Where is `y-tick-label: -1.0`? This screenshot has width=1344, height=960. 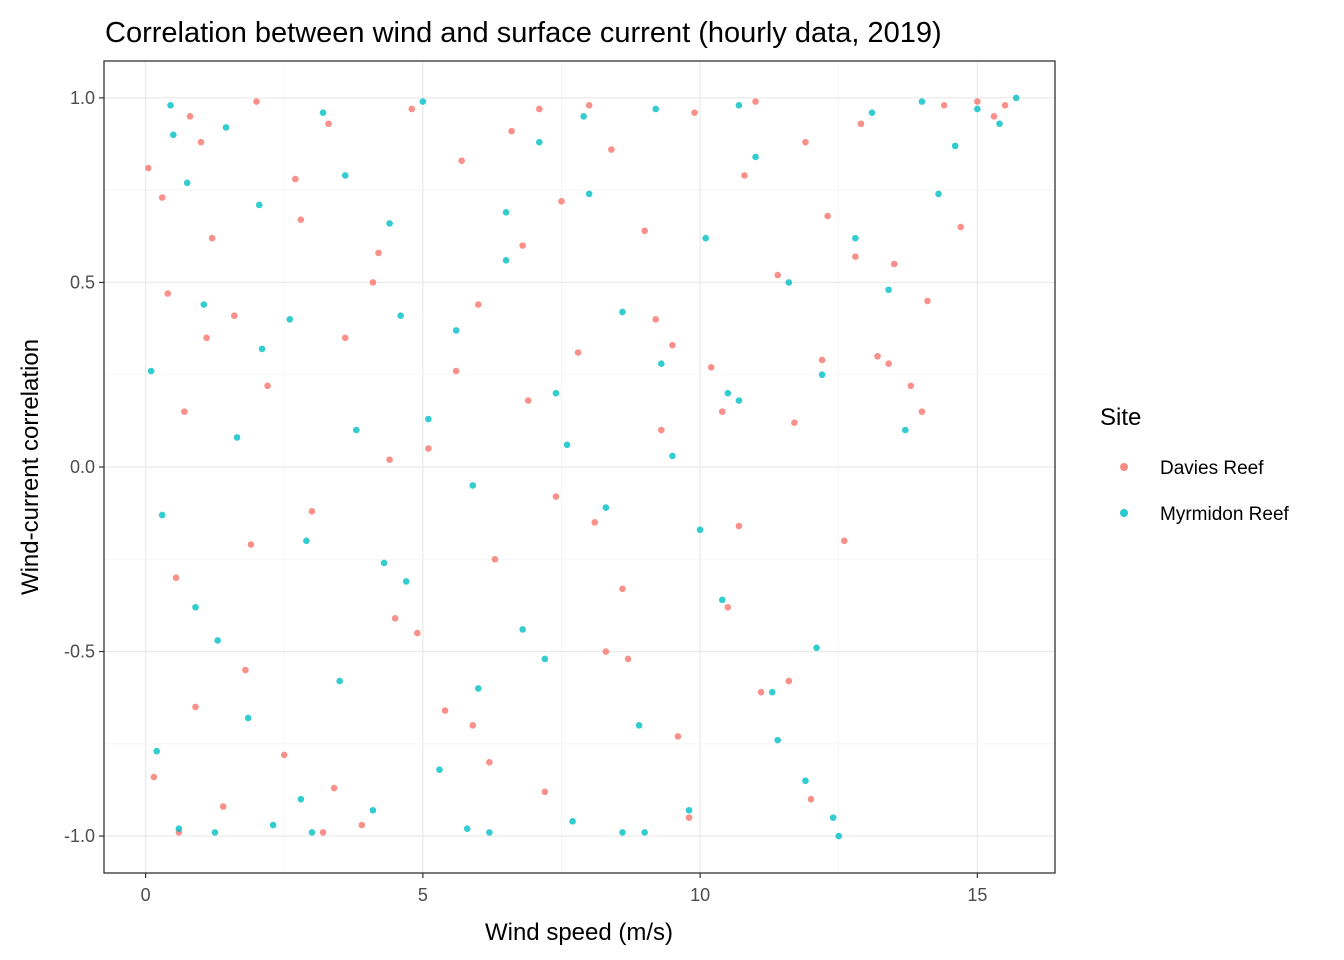
y-tick-label: -1.0 is located at coordinates (79, 836).